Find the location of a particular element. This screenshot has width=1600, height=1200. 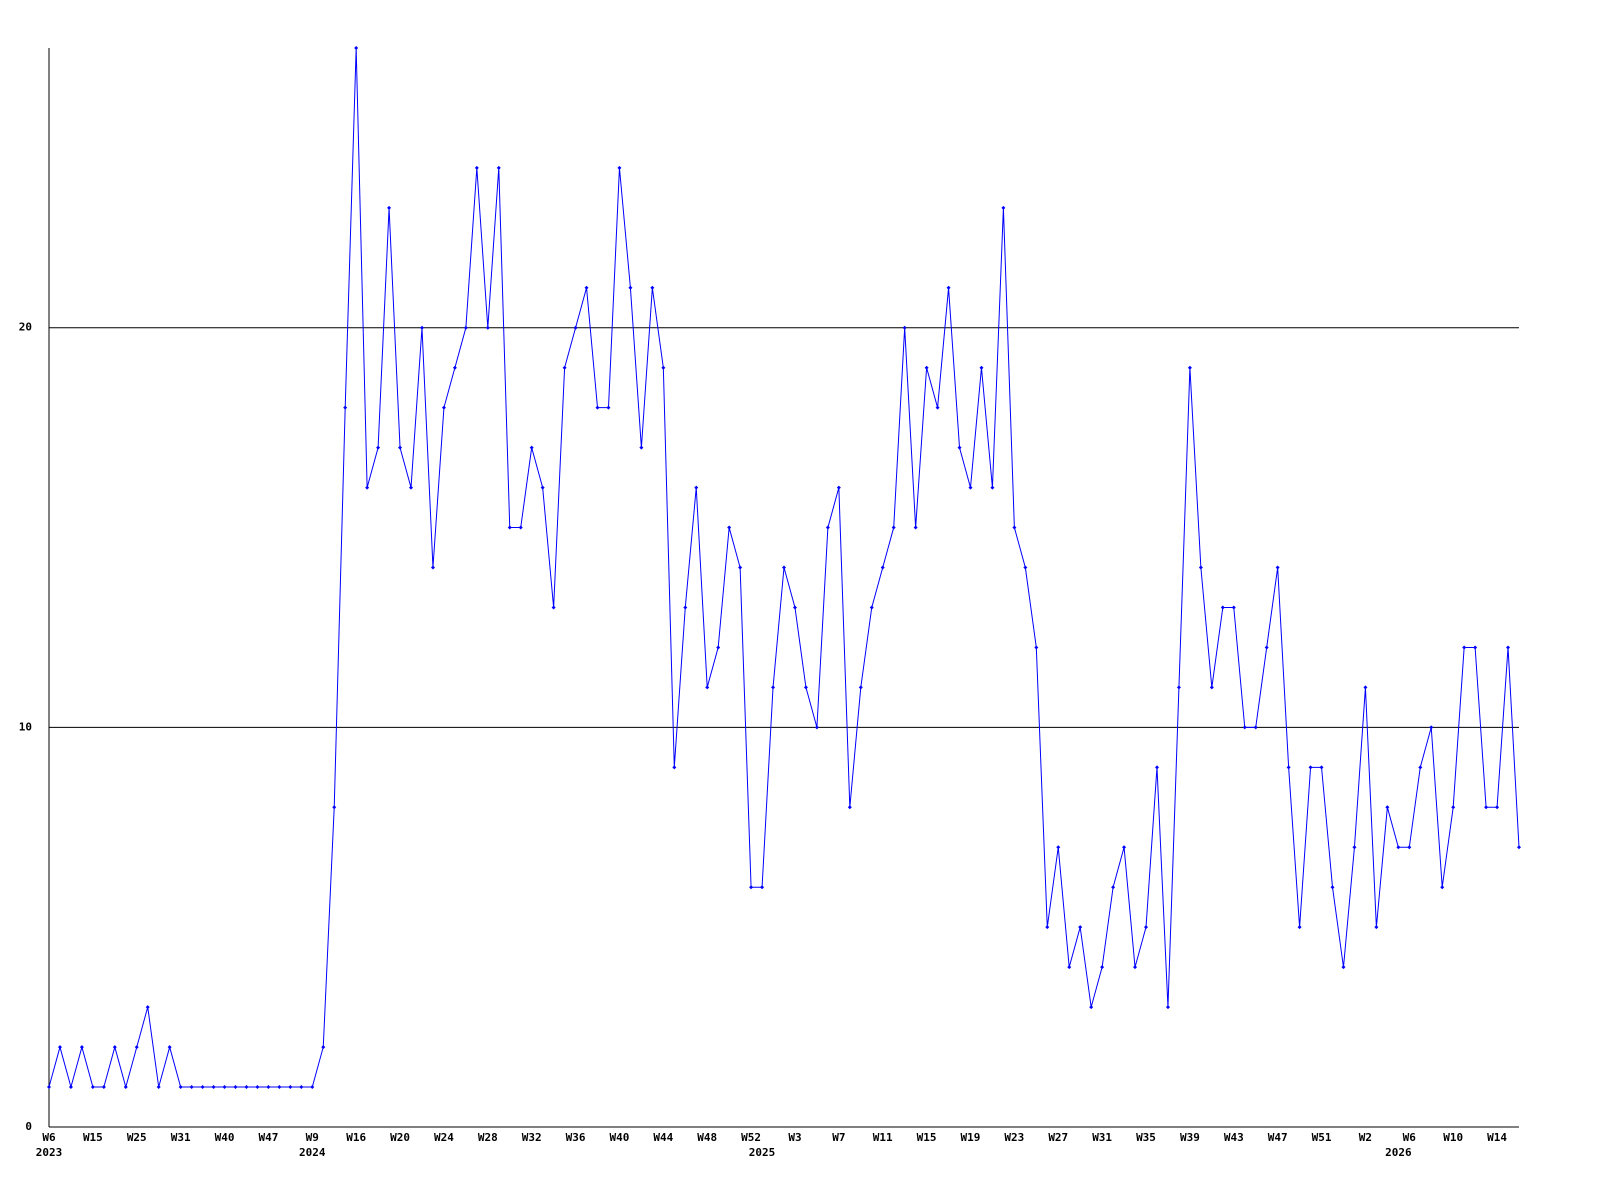

x-tick-label: W48 is located at coordinates (707, 1137).